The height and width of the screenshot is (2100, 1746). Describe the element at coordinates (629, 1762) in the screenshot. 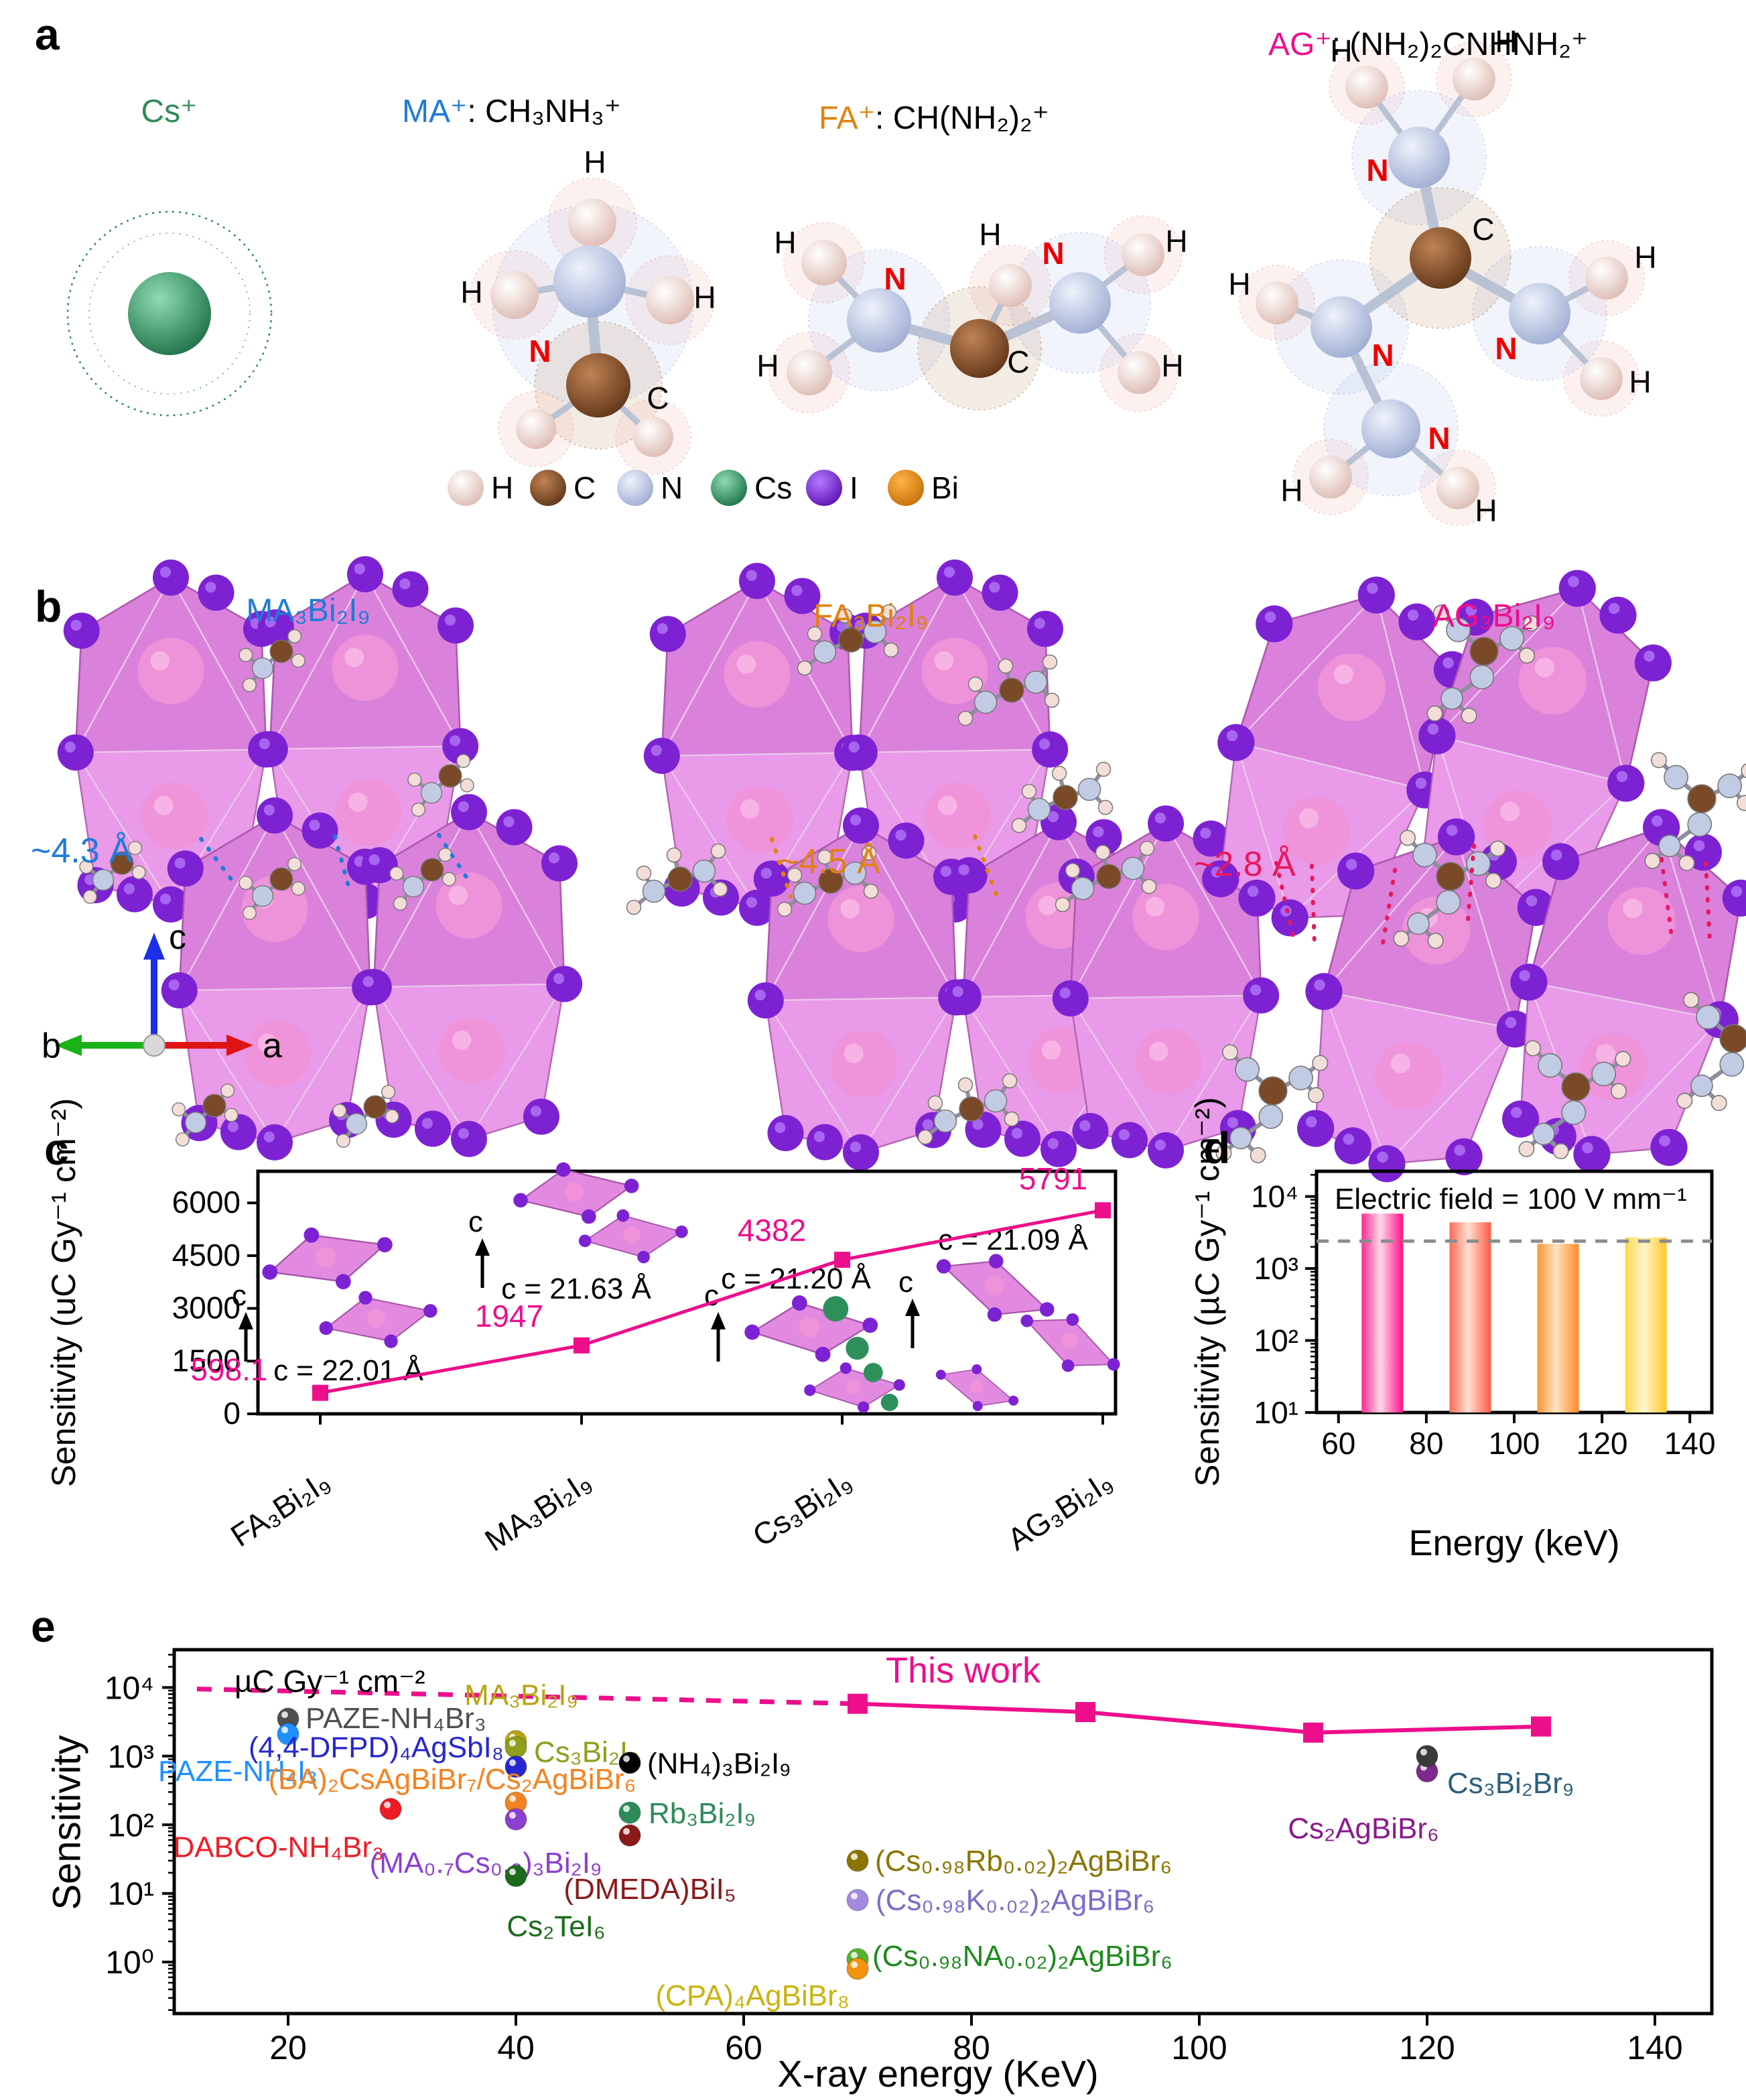

I see `scatter-point` at that location.